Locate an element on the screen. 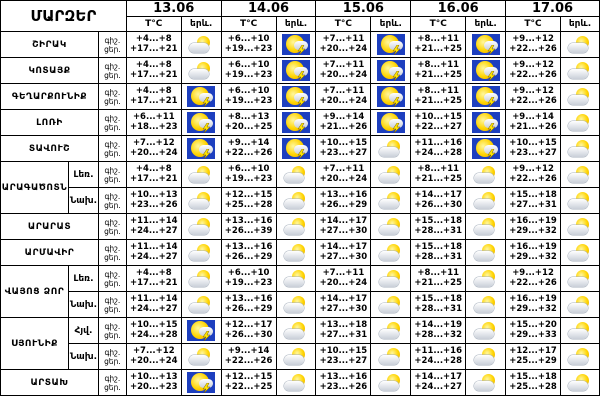 Image resolution: width=600 pixels, height=416 pixels. subregion-label: Լեռ. is located at coordinates (83, 278).